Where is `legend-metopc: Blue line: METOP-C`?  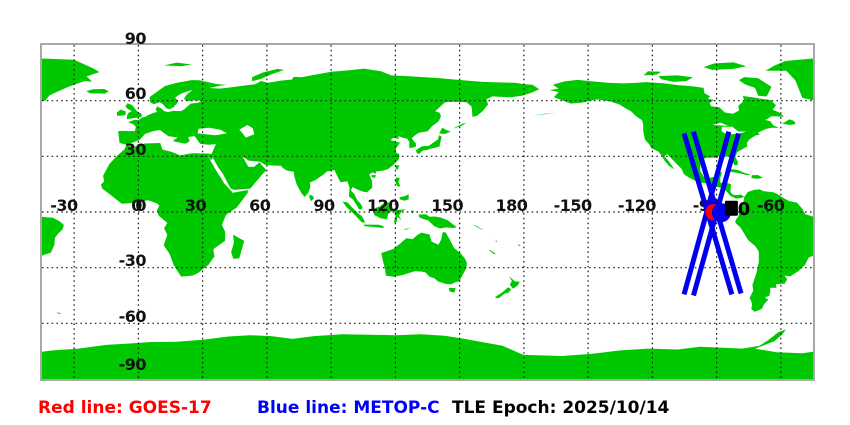
legend-metopc: Blue line: METOP-C is located at coordinates (348, 408).